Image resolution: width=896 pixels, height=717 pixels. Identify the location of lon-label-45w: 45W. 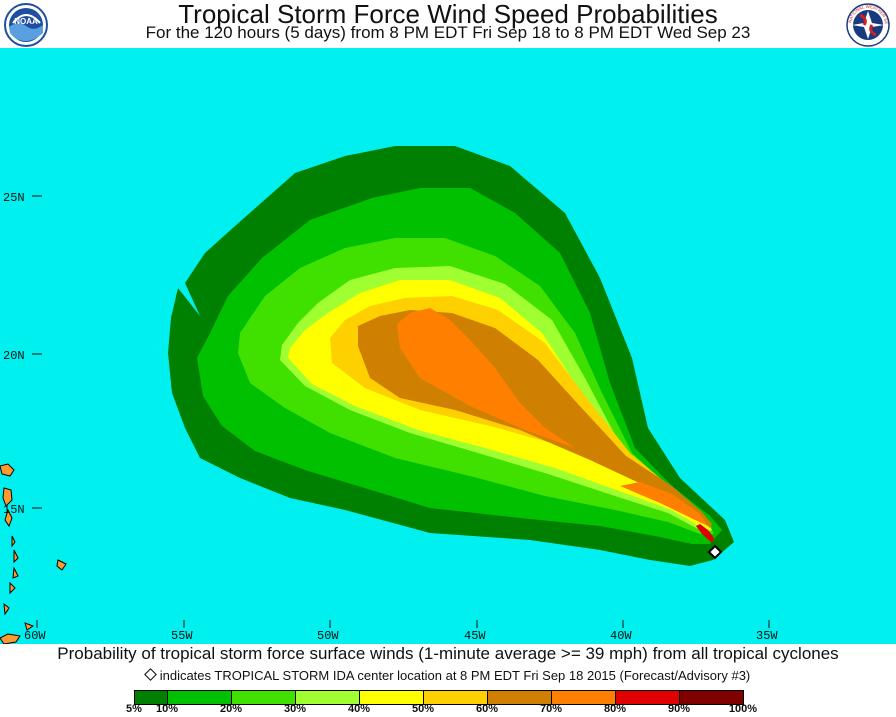
(475, 636).